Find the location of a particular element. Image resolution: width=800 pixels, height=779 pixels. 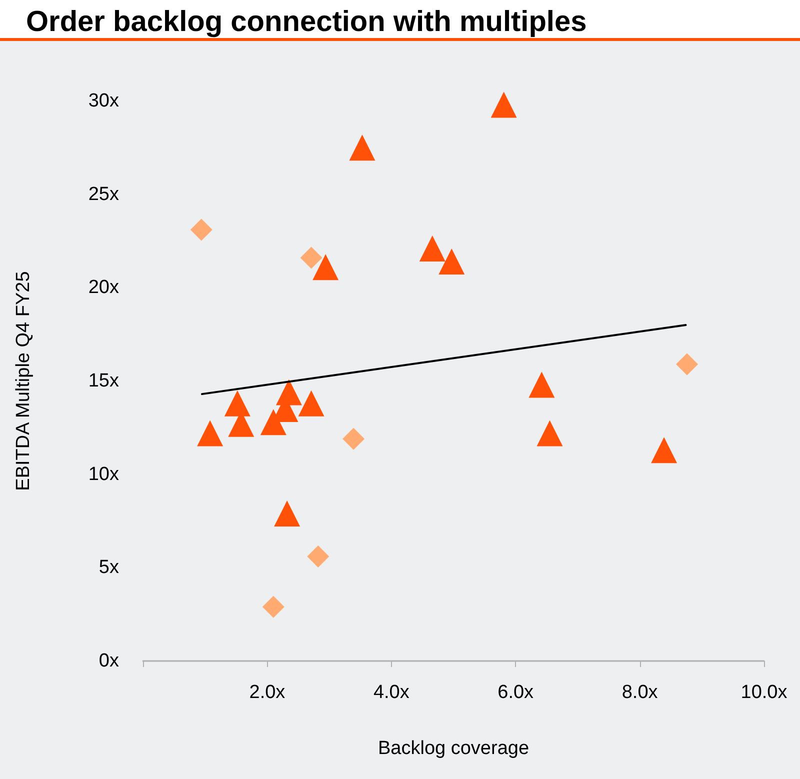

chart-title: Order backlog connection with multiples is located at coordinates (306, 22).